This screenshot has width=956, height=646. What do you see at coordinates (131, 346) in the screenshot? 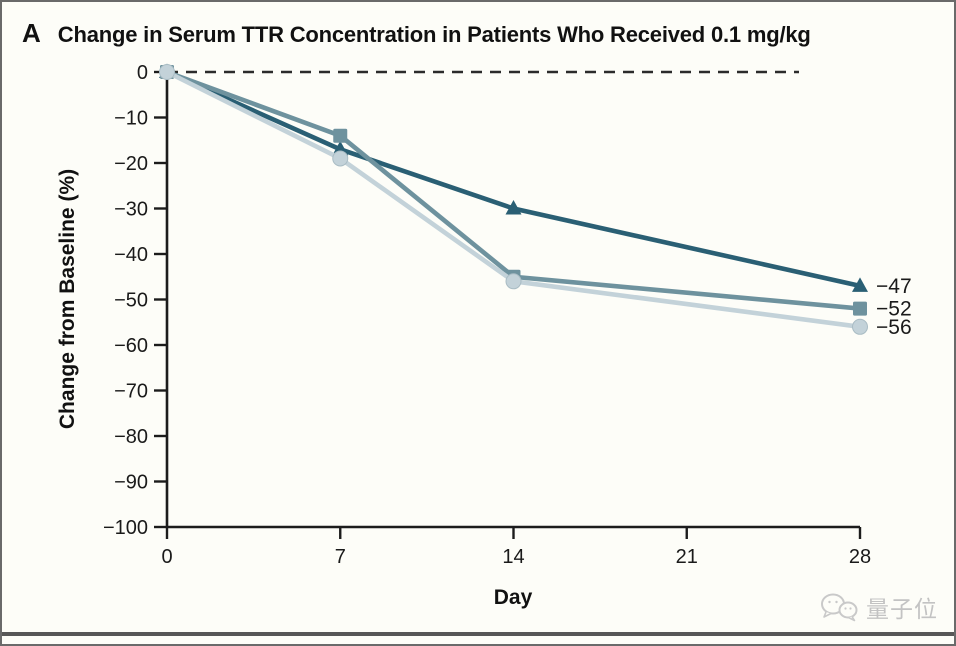
I see `y-tick-label: −60` at bounding box center [131, 346].